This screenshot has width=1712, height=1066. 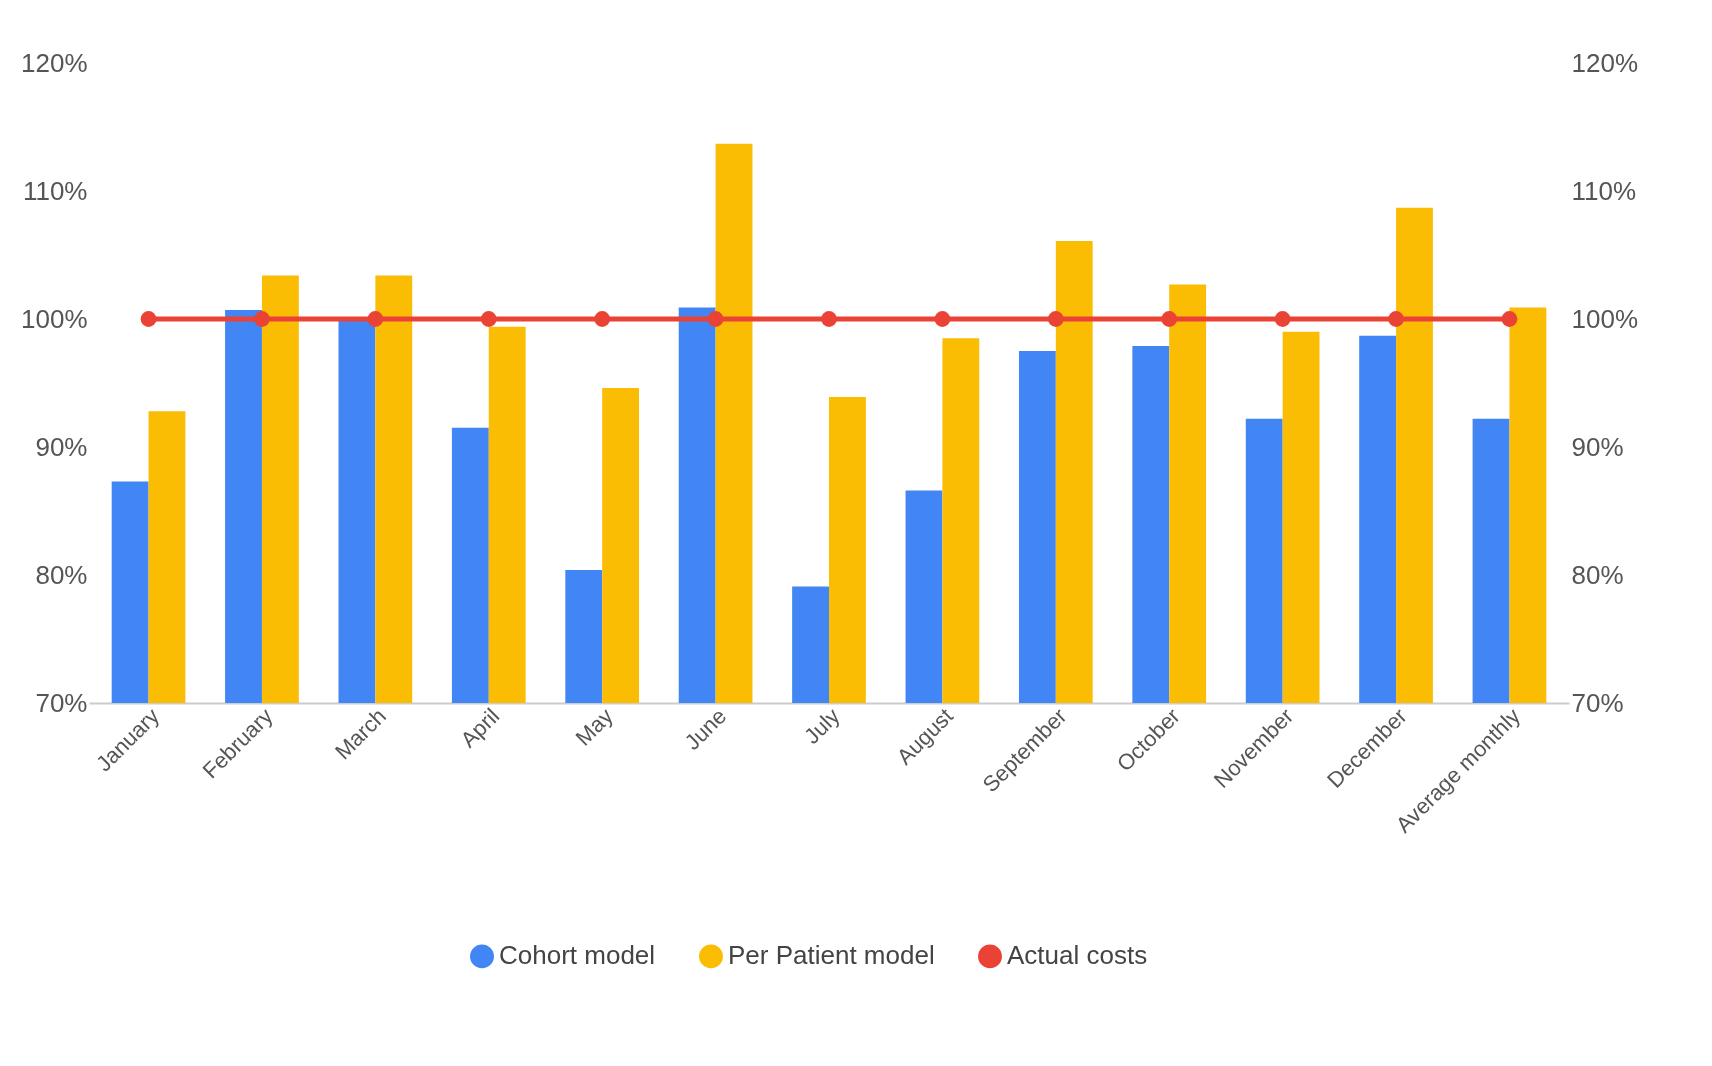 I want to click on y-tick-label: 120%, so click(x=54, y=62).